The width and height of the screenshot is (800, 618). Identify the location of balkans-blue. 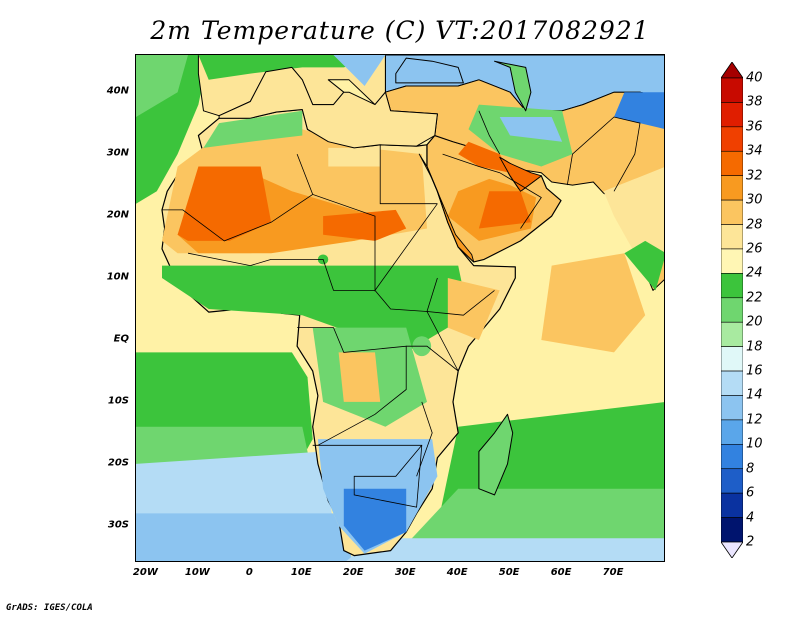
(359, 70).